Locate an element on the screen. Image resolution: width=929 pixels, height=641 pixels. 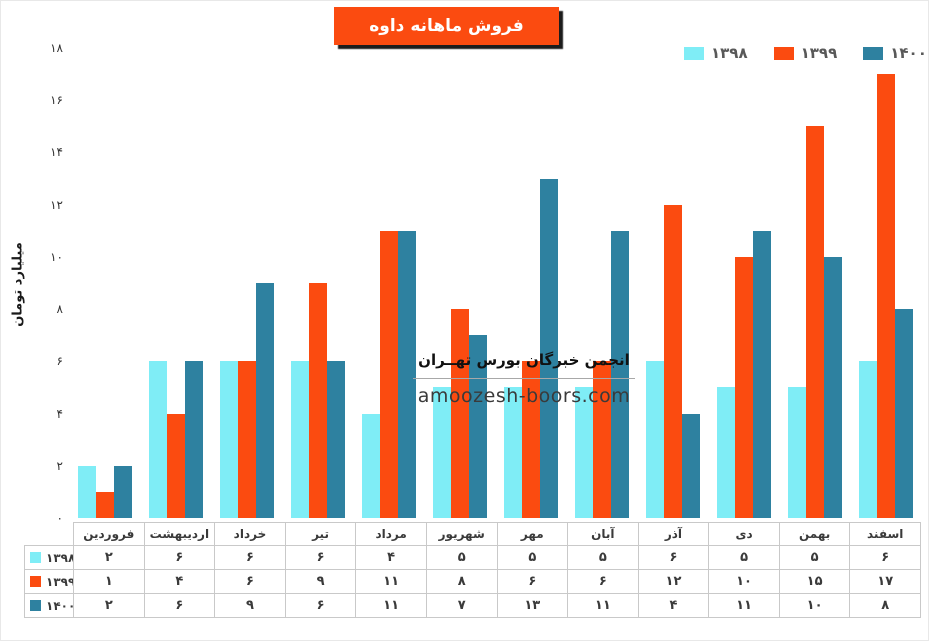
bar-۱۳۹۹-7 is located at coordinates (530, 439).